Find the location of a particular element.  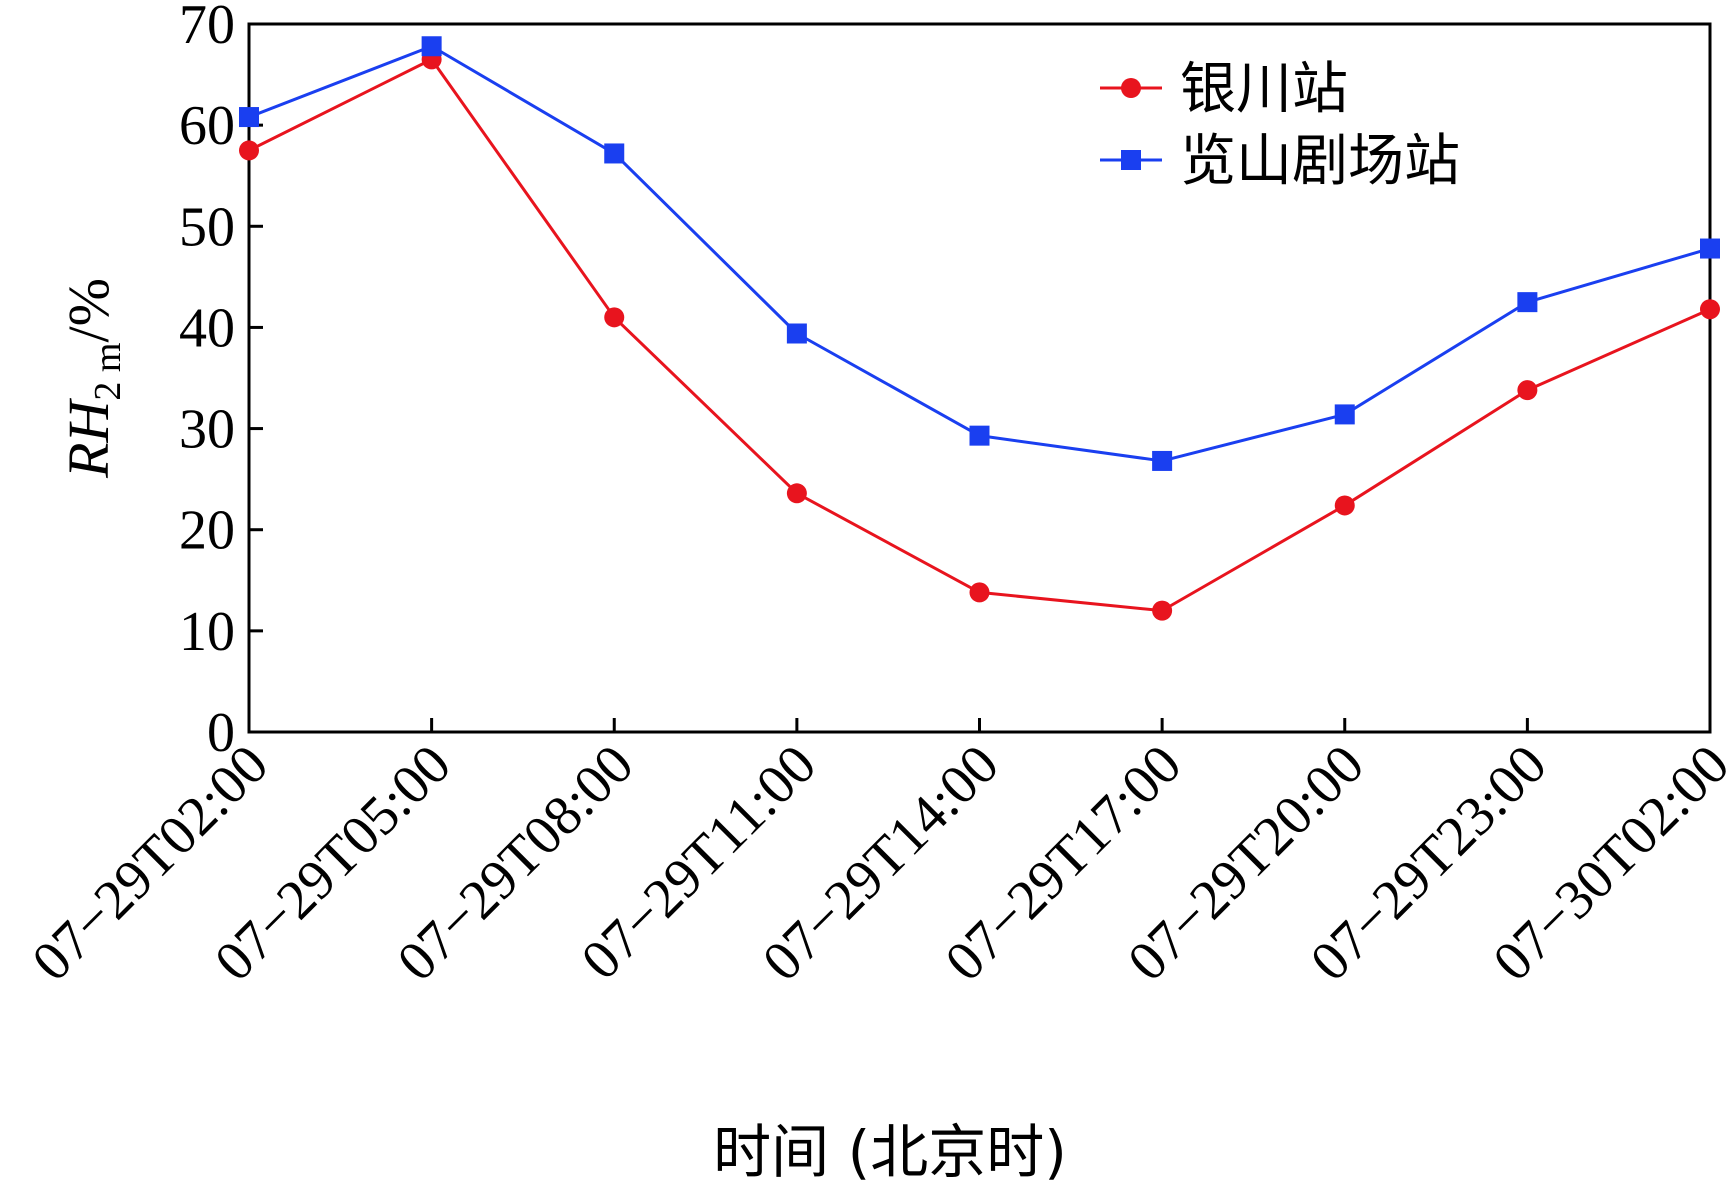

y-tick-label: 70 is located at coordinates (207, 28).